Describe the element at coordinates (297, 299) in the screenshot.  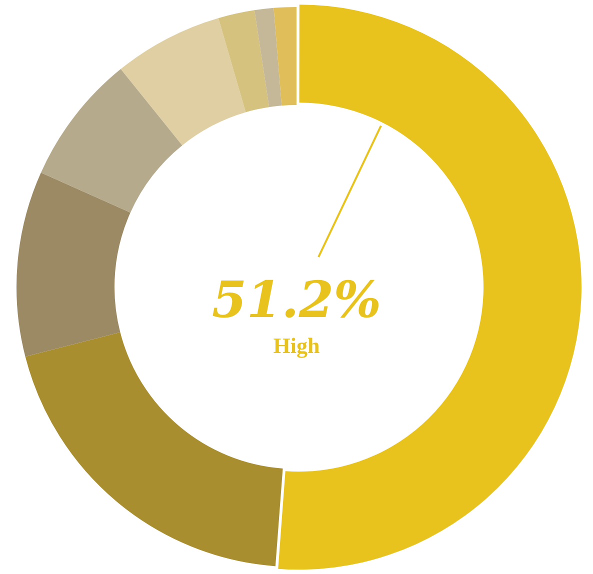
I see `data-label: 51.2%` at that location.